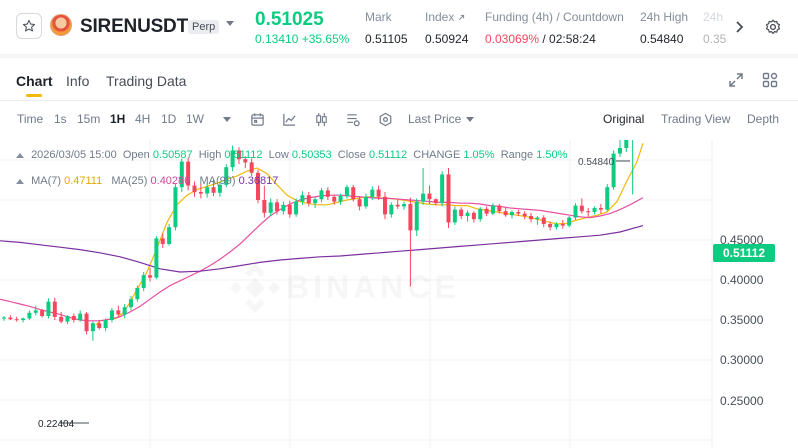 The image size is (798, 448). I want to click on fullscreen-button, so click(736, 80).